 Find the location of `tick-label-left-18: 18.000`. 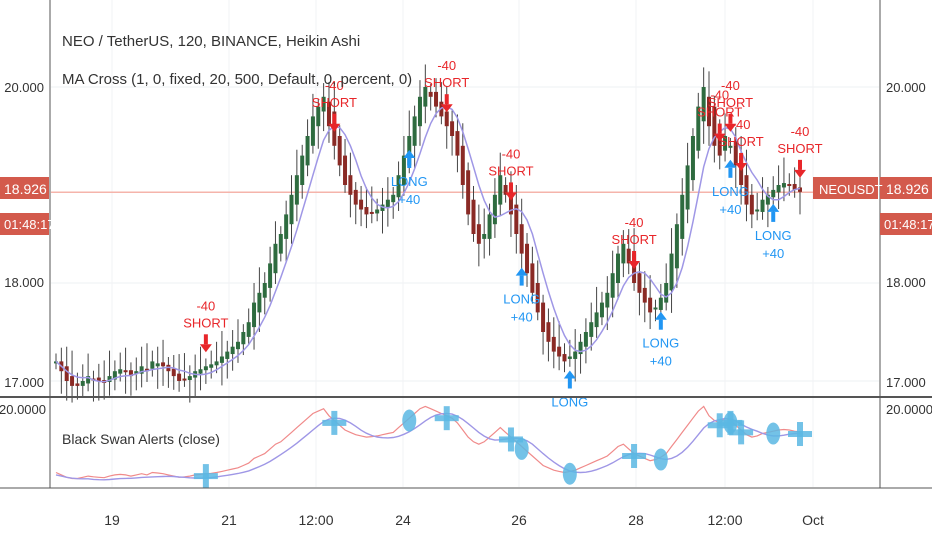

tick-label-left-18: 18.000 is located at coordinates (24, 282).